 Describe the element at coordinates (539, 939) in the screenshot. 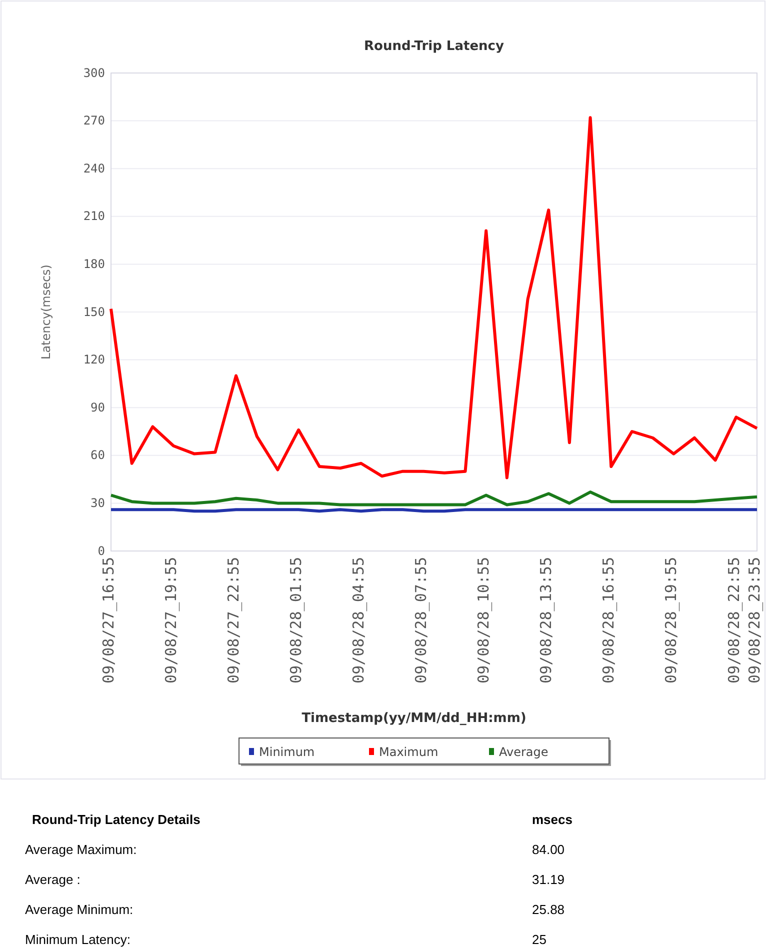

I see `text: 25` at that location.